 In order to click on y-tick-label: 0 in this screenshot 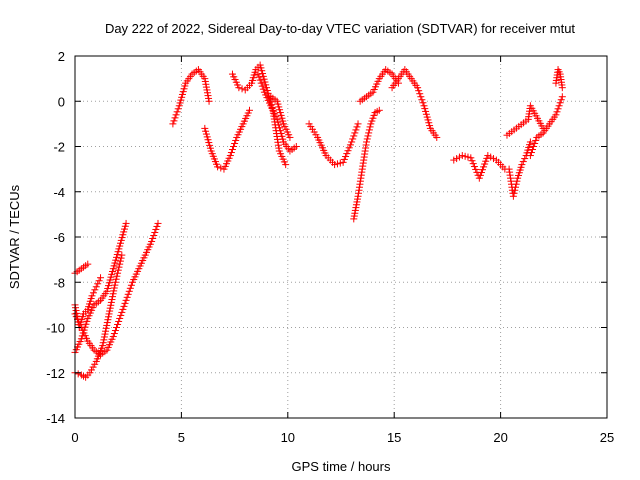, I will do `click(61, 101)`.